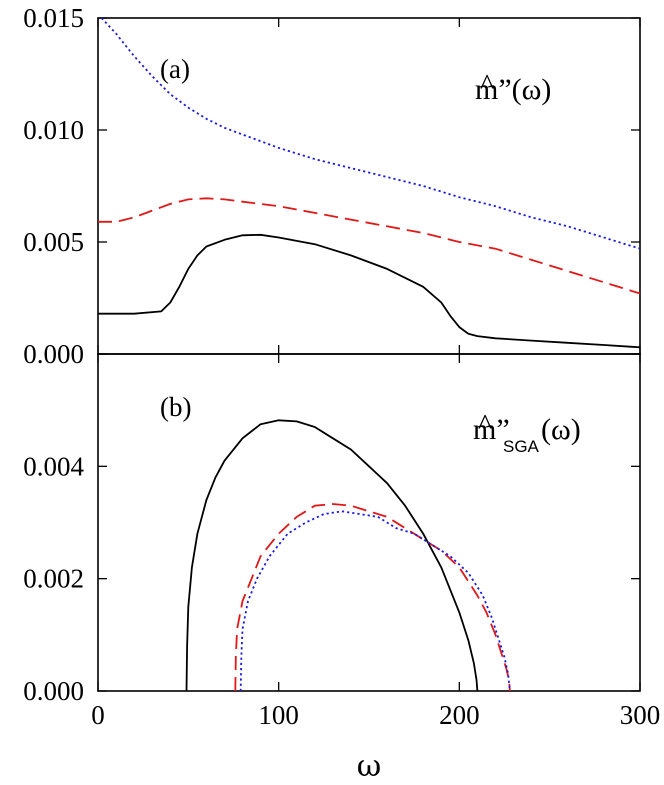 This screenshot has width=664, height=785. What do you see at coordinates (98, 715) in the screenshot?
I see `x-tick-label: 0` at bounding box center [98, 715].